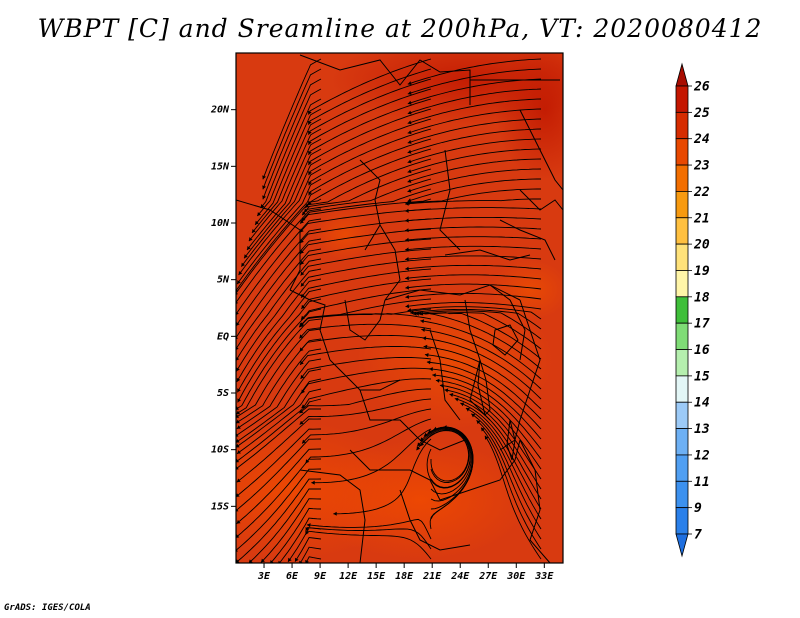 The height and width of the screenshot is (618, 800). Describe the element at coordinates (682, 152) in the screenshot. I see `colorbar-segment` at that location.